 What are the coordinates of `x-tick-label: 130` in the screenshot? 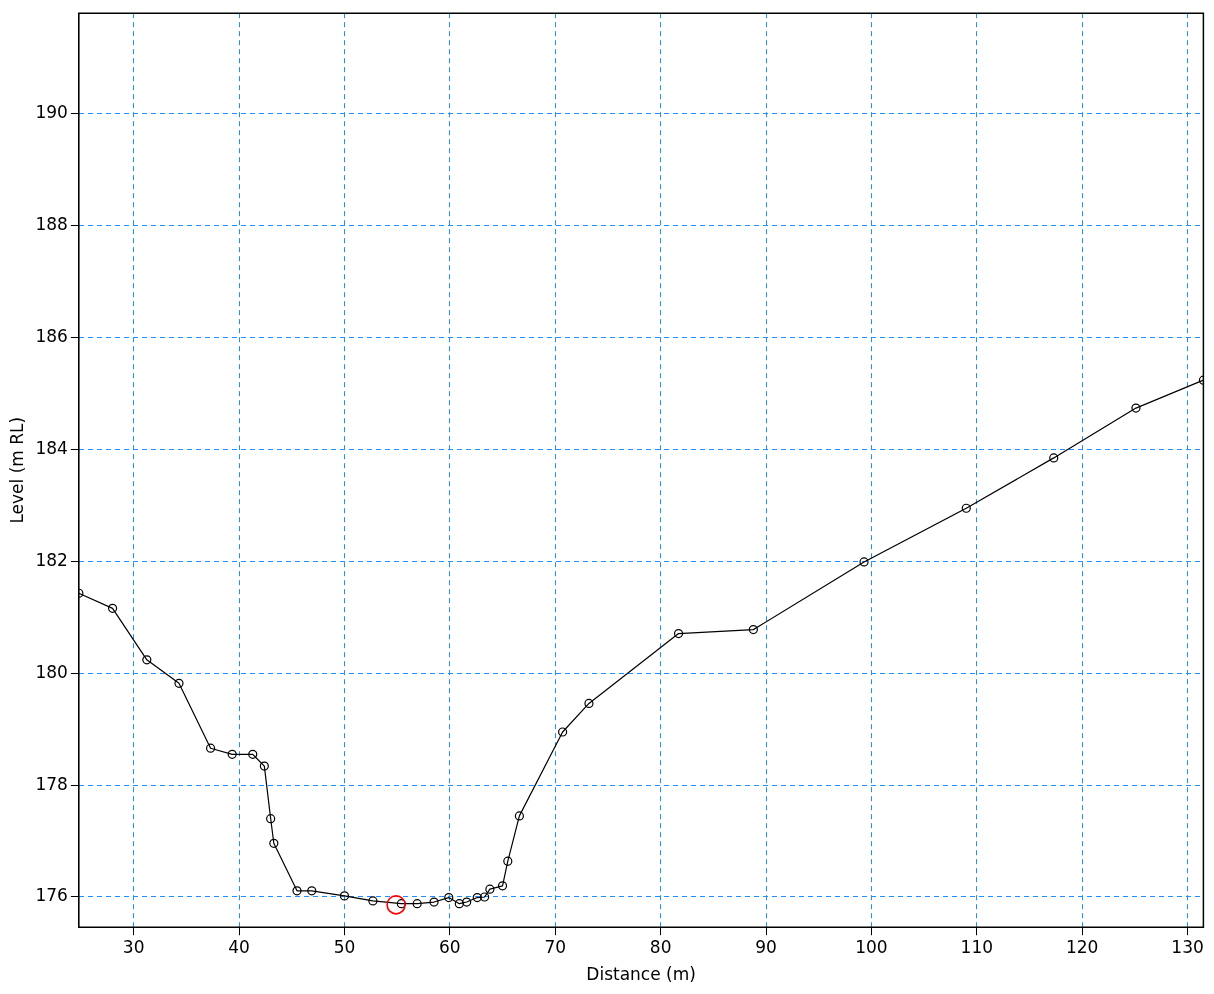 It's located at (1187, 946).